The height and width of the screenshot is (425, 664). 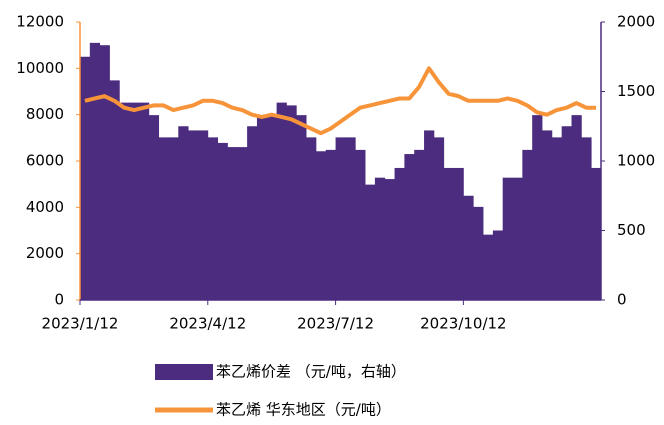 What do you see at coordinates (622, 300) in the screenshot?
I see `y2-tick-label: 0` at bounding box center [622, 300].